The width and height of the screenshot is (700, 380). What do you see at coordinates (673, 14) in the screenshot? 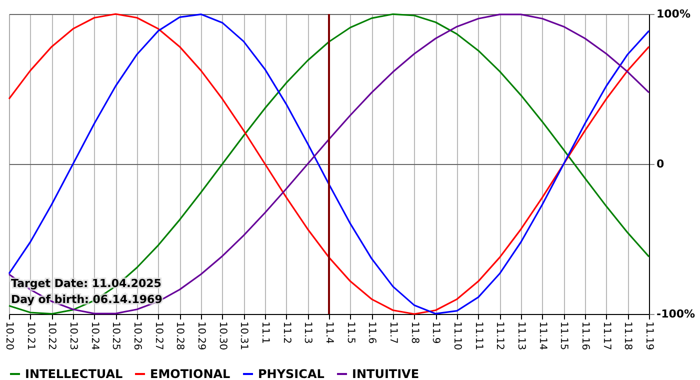
I see `y-tick-label: 100%` at bounding box center [673, 14].